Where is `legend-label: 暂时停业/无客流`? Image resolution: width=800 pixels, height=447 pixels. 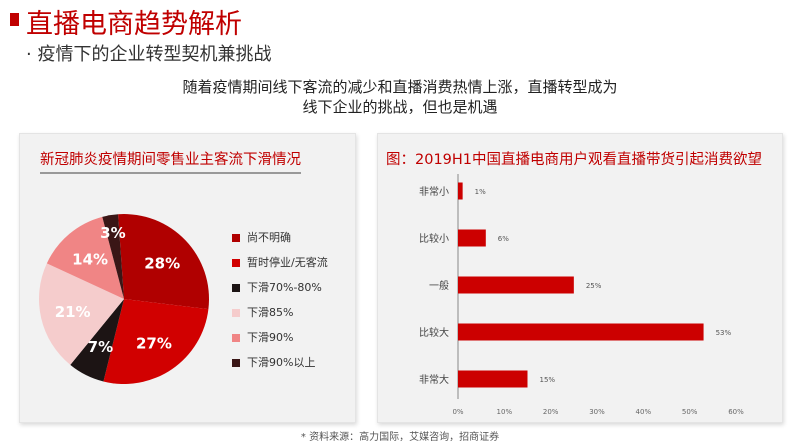 legend-label: 暂时停业/无客流 is located at coordinates (287, 262).